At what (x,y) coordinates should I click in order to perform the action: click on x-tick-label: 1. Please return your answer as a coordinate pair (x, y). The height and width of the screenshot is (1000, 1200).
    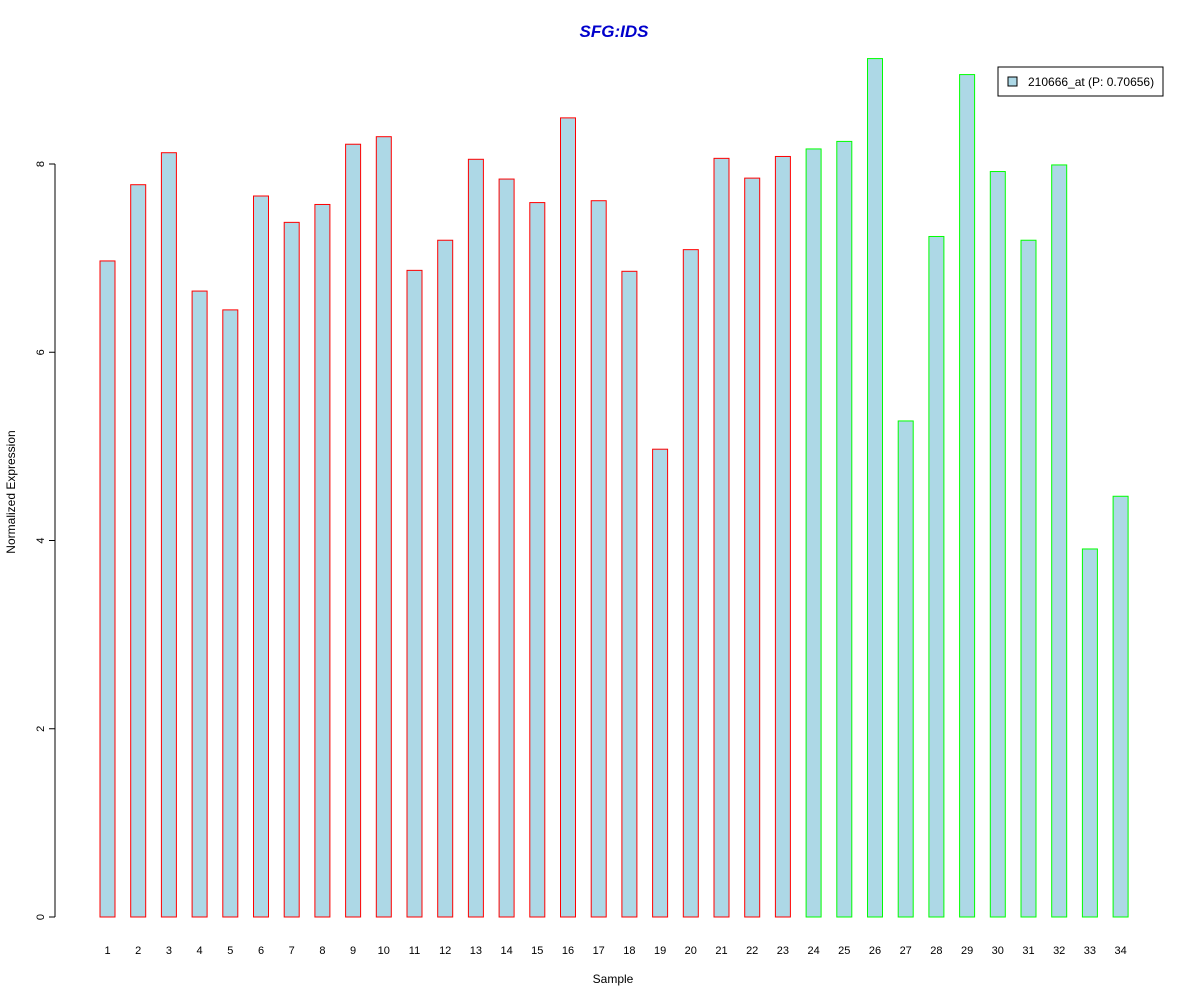
    Looking at the image, I should click on (107, 951).